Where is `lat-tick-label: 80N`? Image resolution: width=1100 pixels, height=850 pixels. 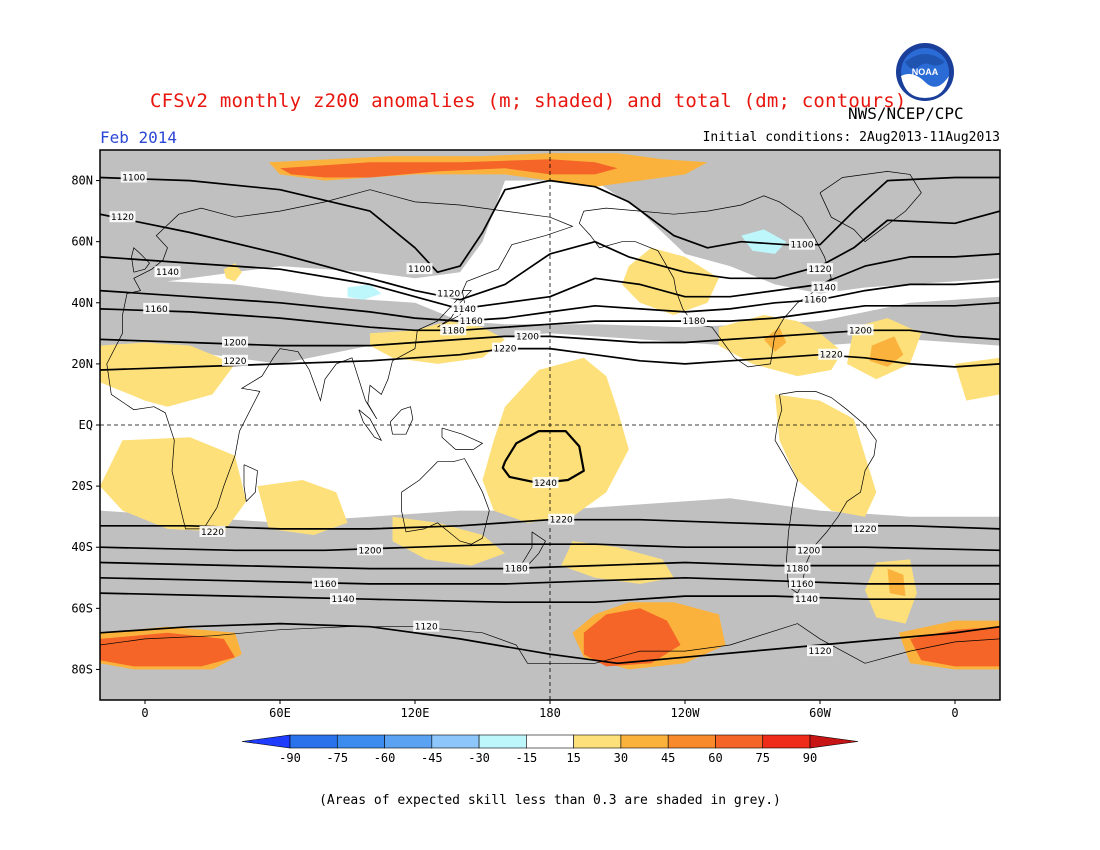
lat-tick-label: 80N is located at coordinates (82, 181).